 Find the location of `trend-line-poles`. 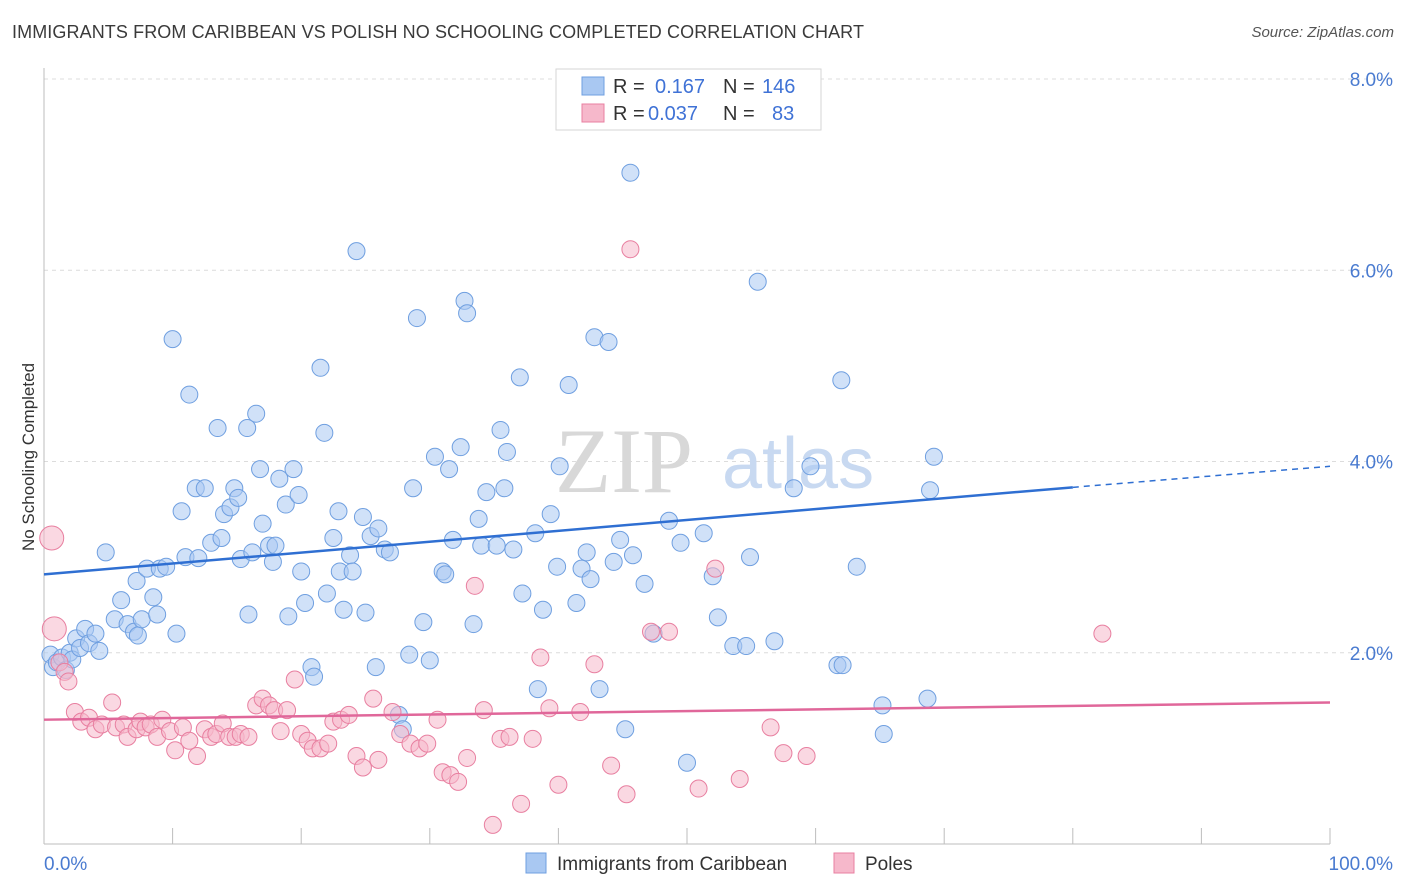

trend-line-poles is located at coordinates (687, 711).